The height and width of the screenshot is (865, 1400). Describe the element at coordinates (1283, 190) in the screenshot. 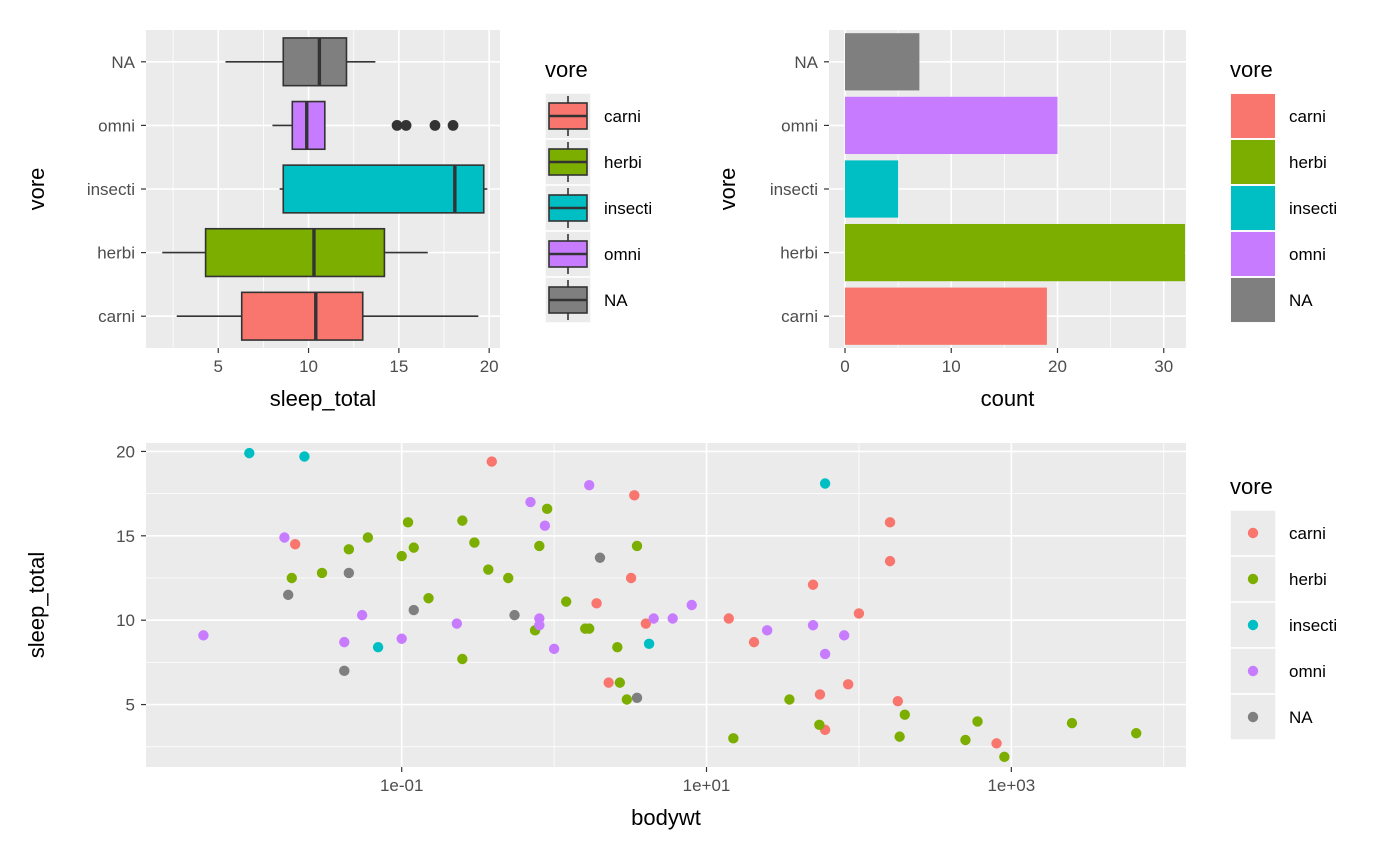

I see `legend: vore carni herbi insecti omni NA` at that location.